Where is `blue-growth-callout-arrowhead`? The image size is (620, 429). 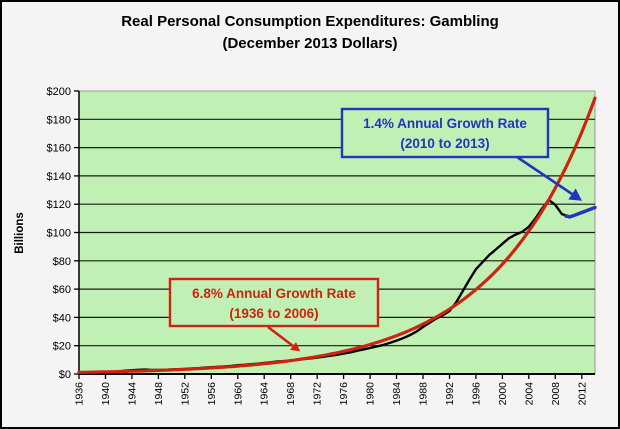 blue-growth-callout-arrowhead is located at coordinates (575, 194).